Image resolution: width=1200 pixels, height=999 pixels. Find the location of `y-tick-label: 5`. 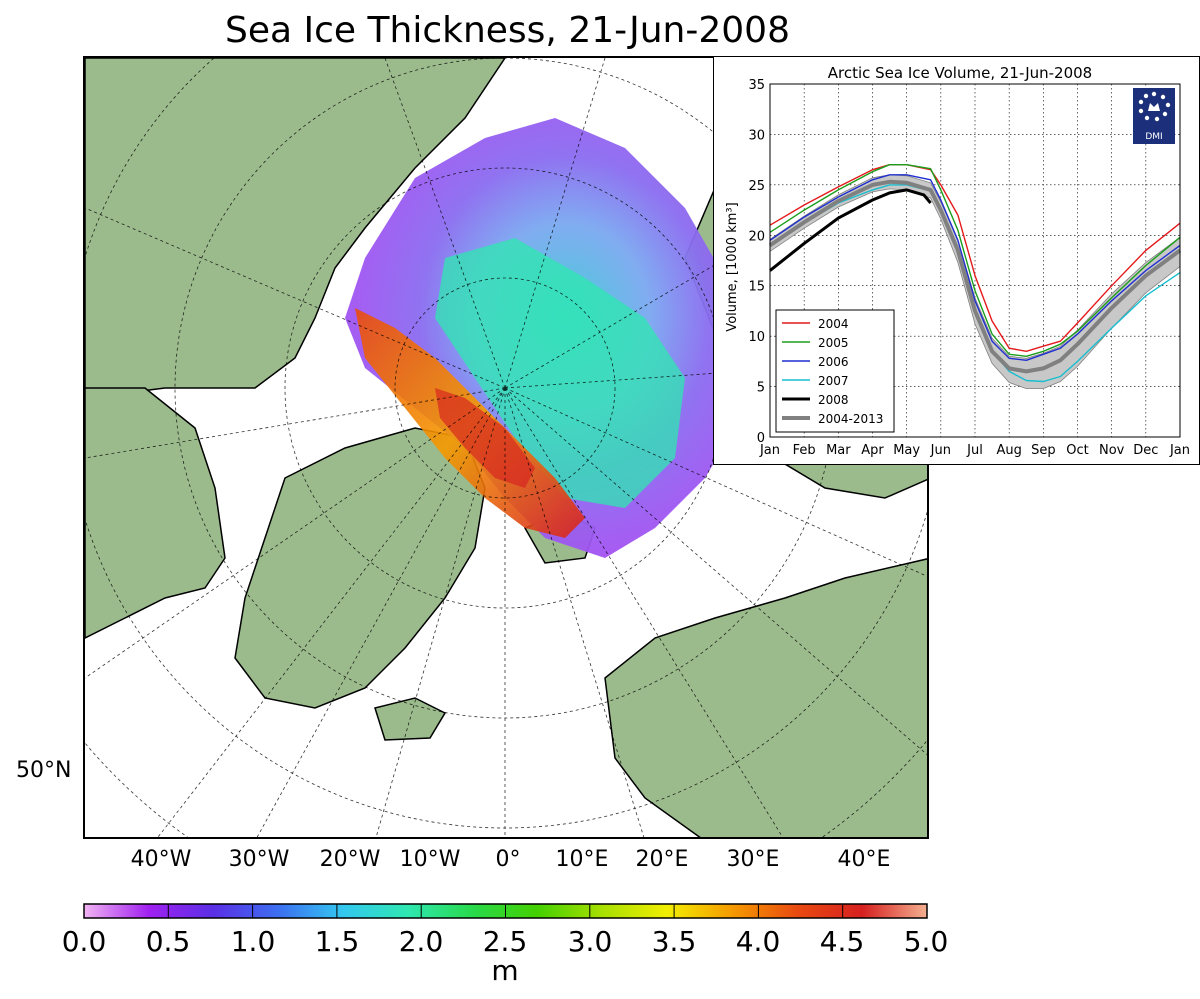

y-tick-label: 5 is located at coordinates (761, 388).